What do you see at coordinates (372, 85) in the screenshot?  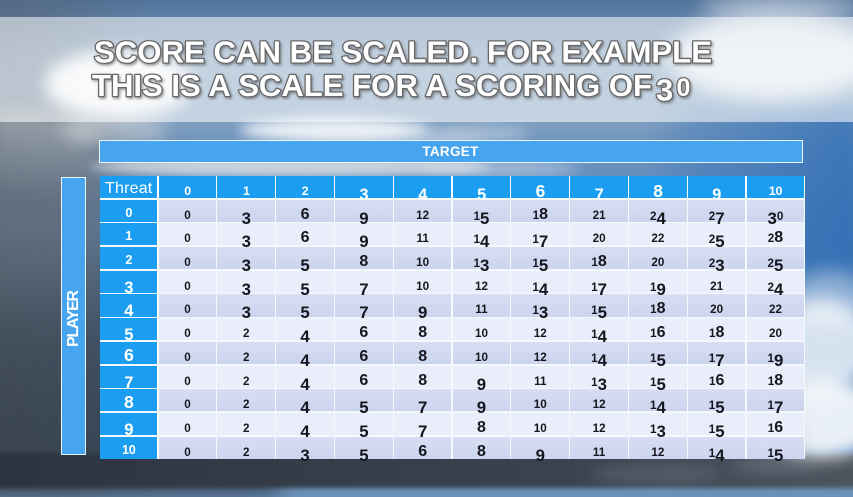 I see `svg-text:THIS IS A SCALE FOR A SCORING: THIS IS A SCALE FOR A SCORING OF` at bounding box center [372, 85].